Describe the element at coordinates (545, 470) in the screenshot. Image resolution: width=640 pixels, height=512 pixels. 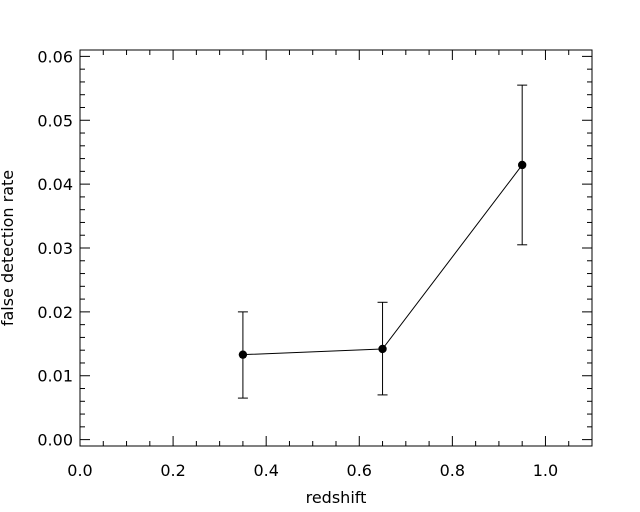
I see `x-tick-label: 1.0` at that location.